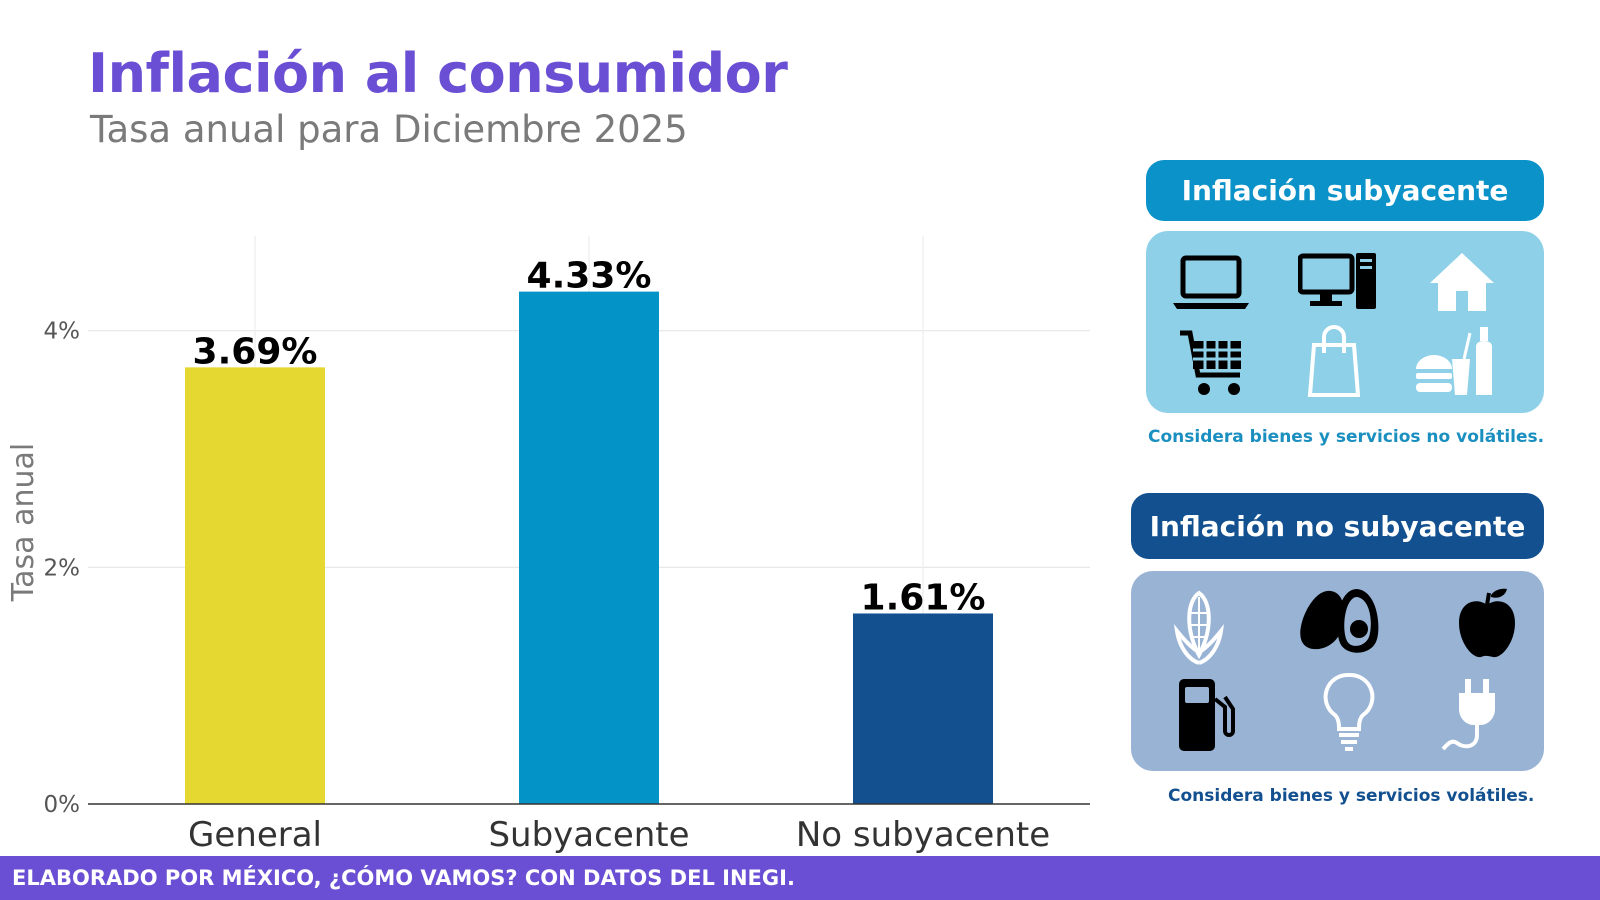 This screenshot has width=1600, height=900. What do you see at coordinates (923, 597) in the screenshot?
I see `bar-value-label: 1.61%` at bounding box center [923, 597].